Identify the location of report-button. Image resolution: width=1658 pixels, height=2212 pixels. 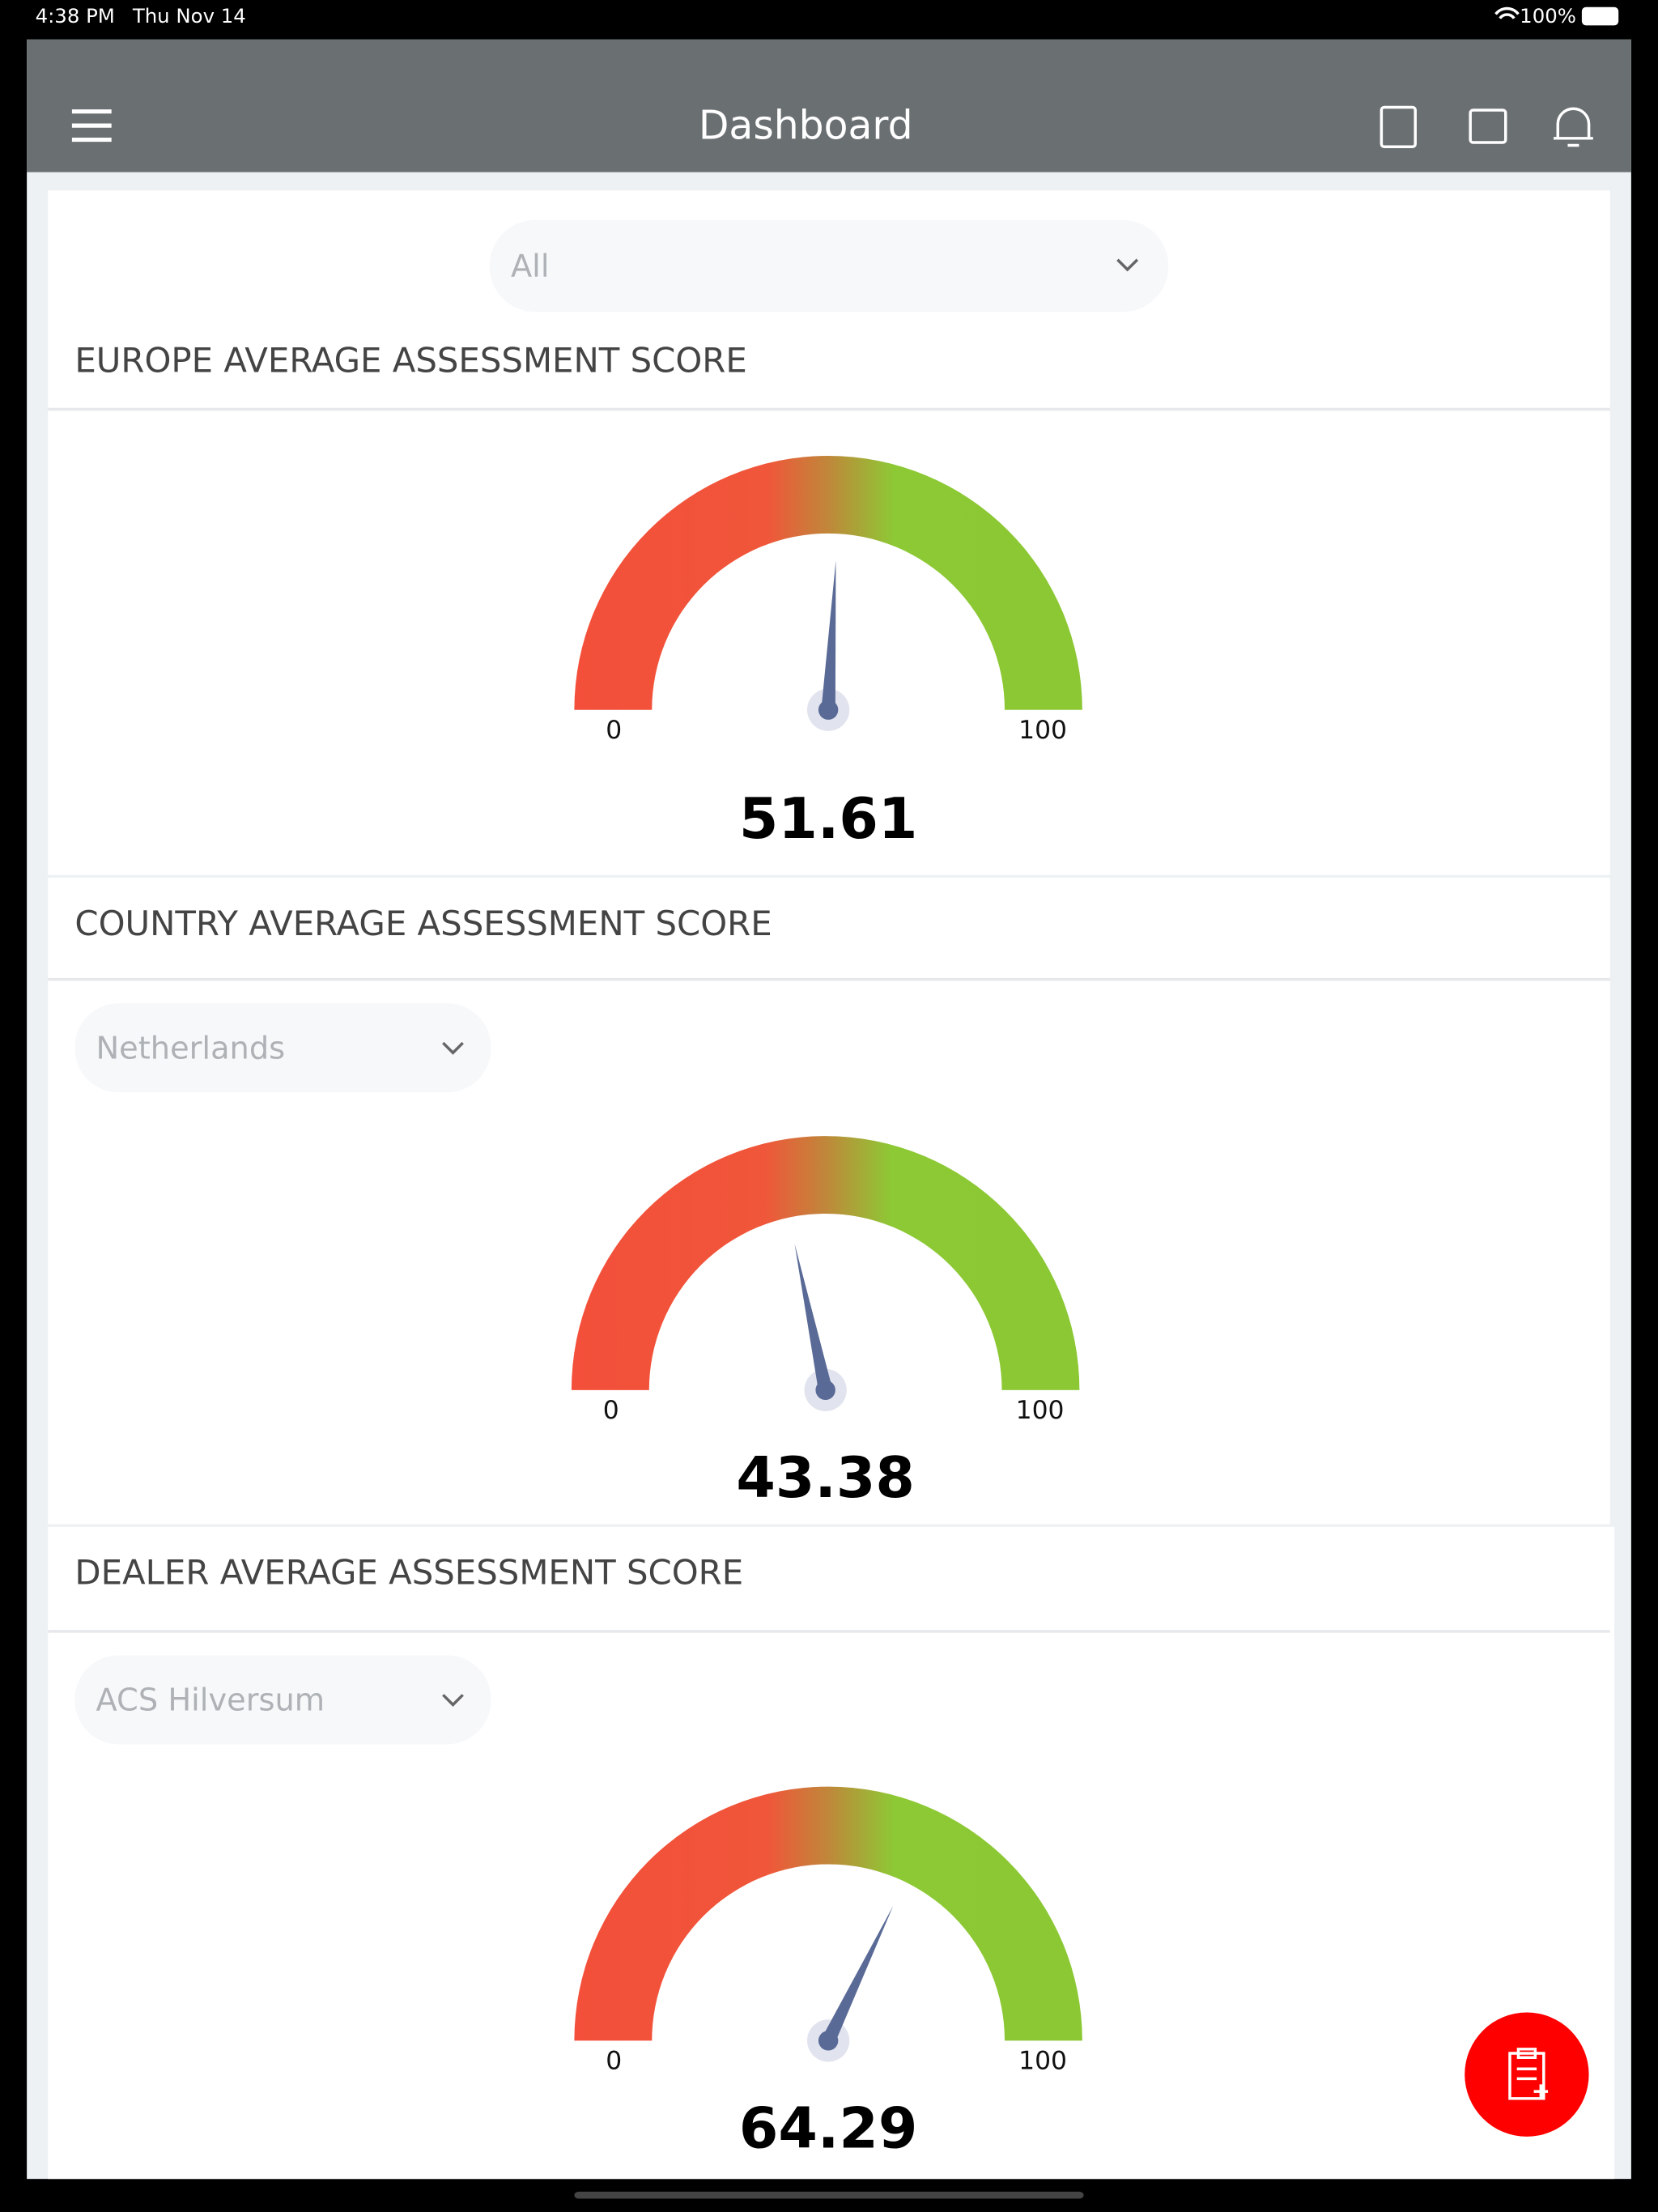
(1398, 127).